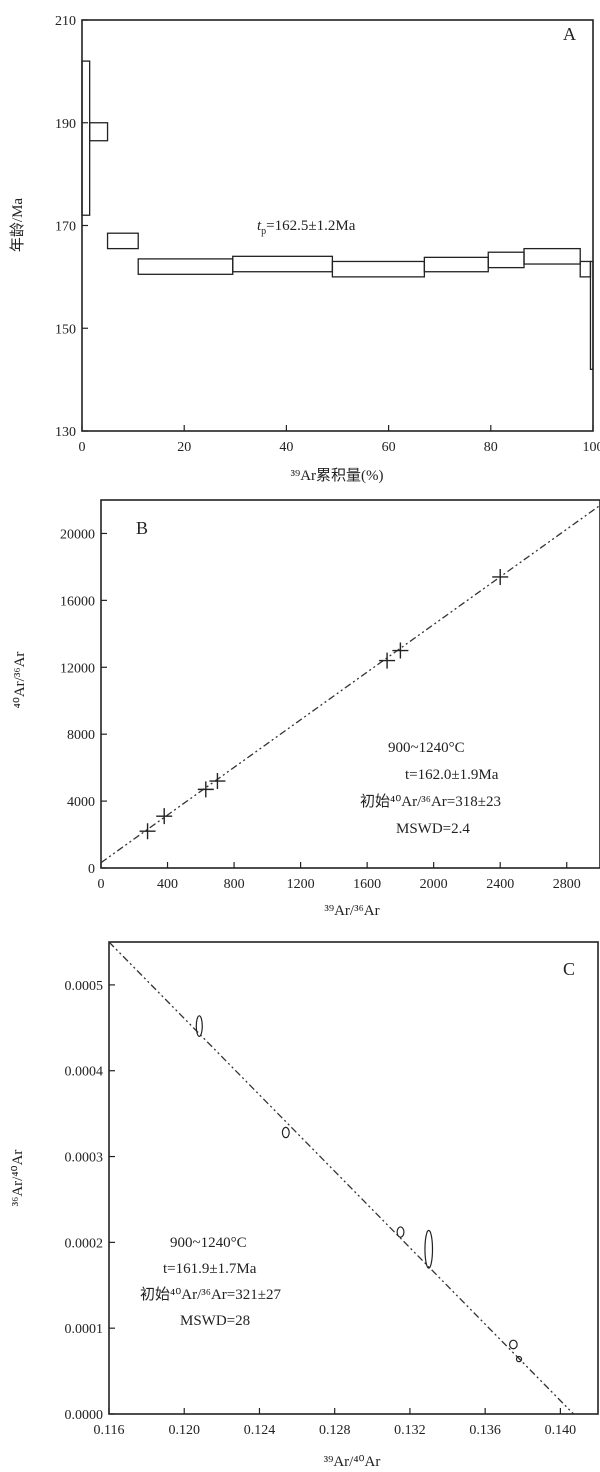 The height and width of the screenshot is (1472, 600). I want to click on panel-c-anno-mswd: MSWD=28, so click(215, 1321).